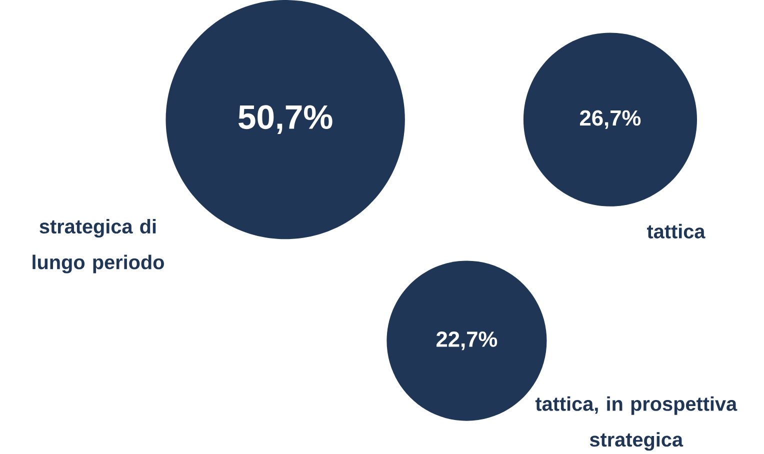 This screenshot has height=454, width=764. Describe the element at coordinates (467, 340) in the screenshot. I see `data-label: 22,7%` at that location.